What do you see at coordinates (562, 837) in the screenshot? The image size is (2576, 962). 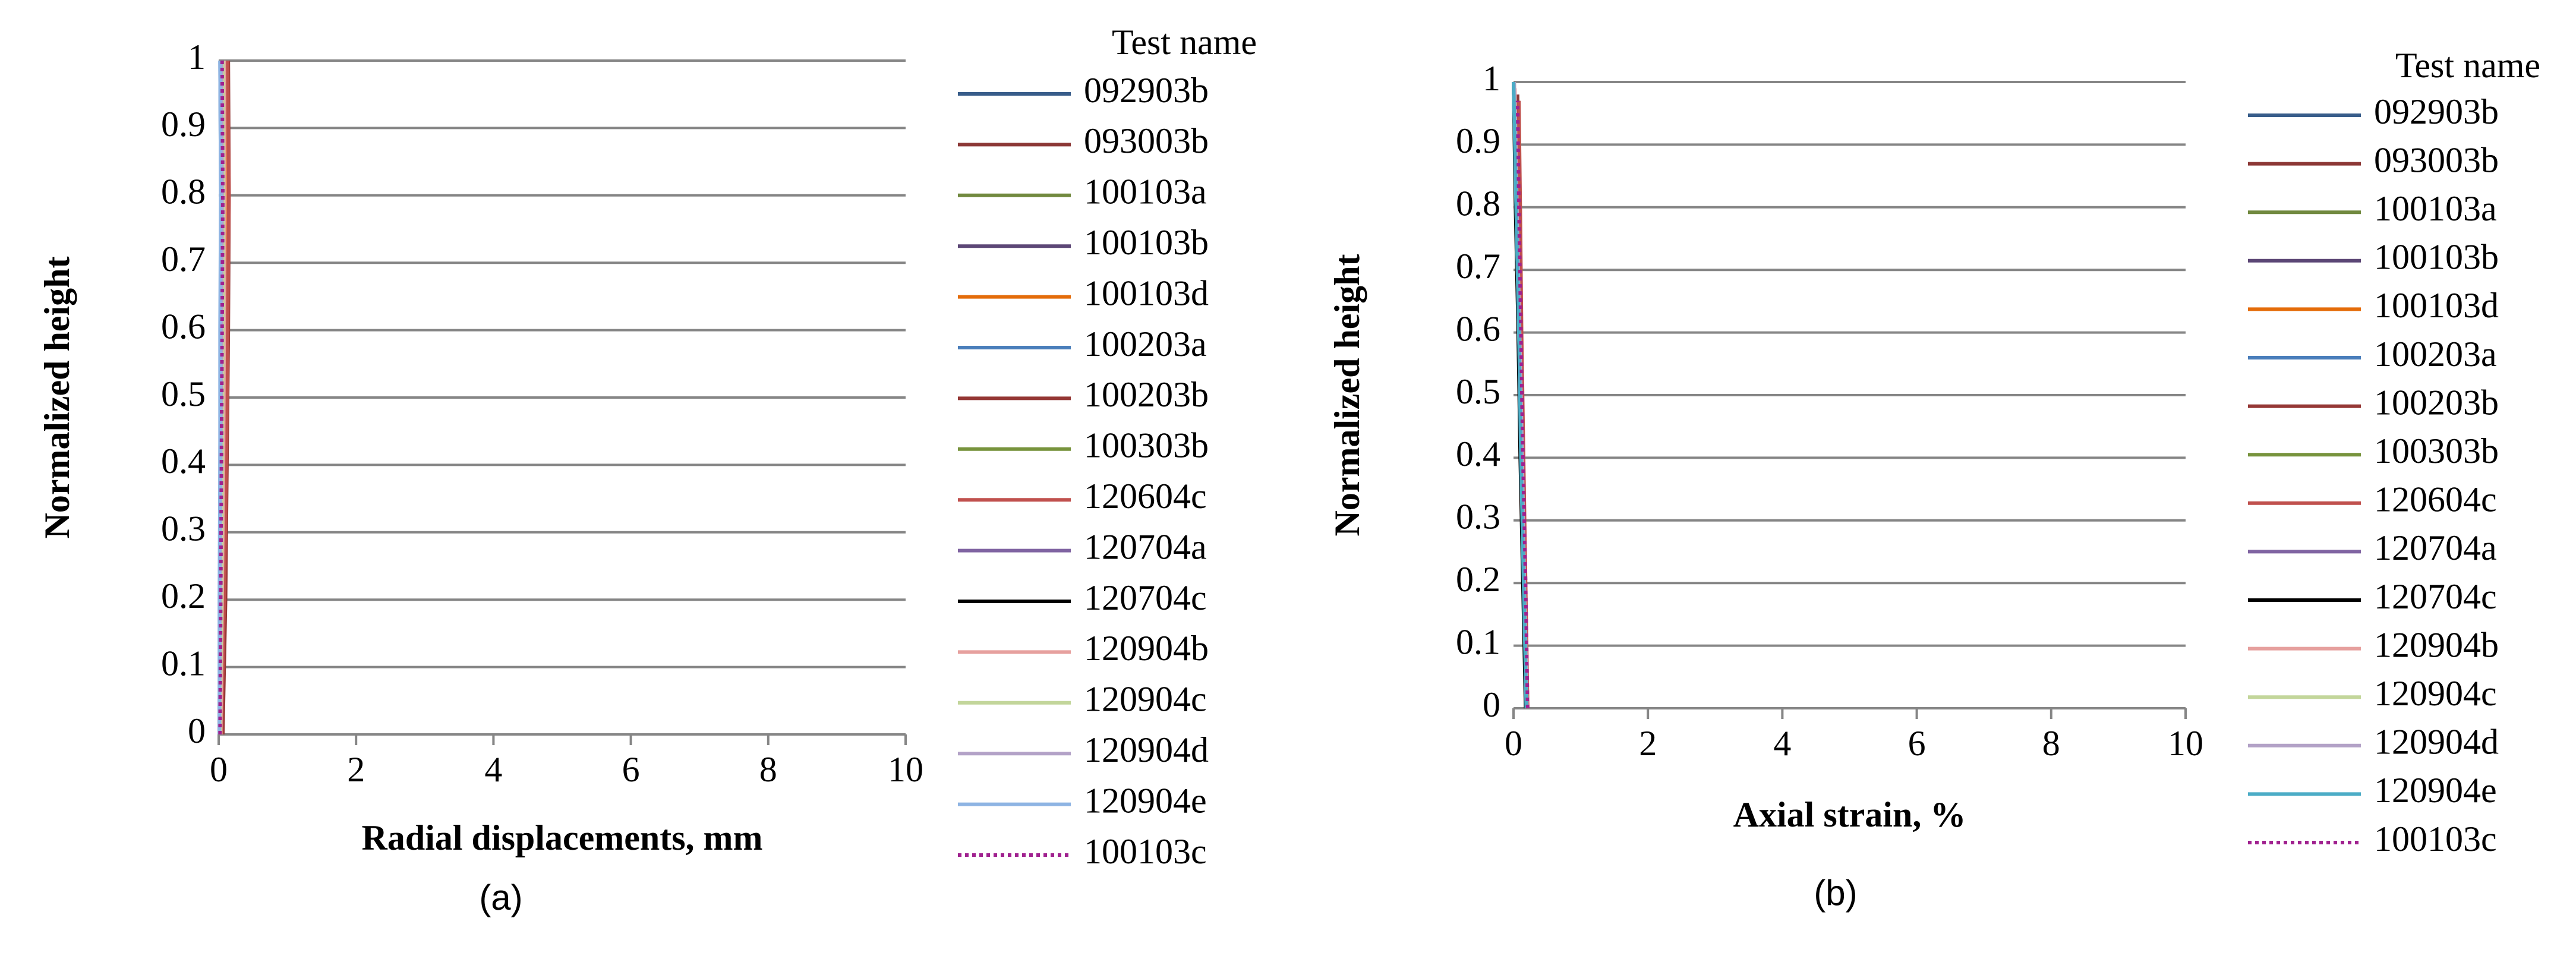 I see `x-axis-label: Radial displacements, mm` at bounding box center [562, 837].